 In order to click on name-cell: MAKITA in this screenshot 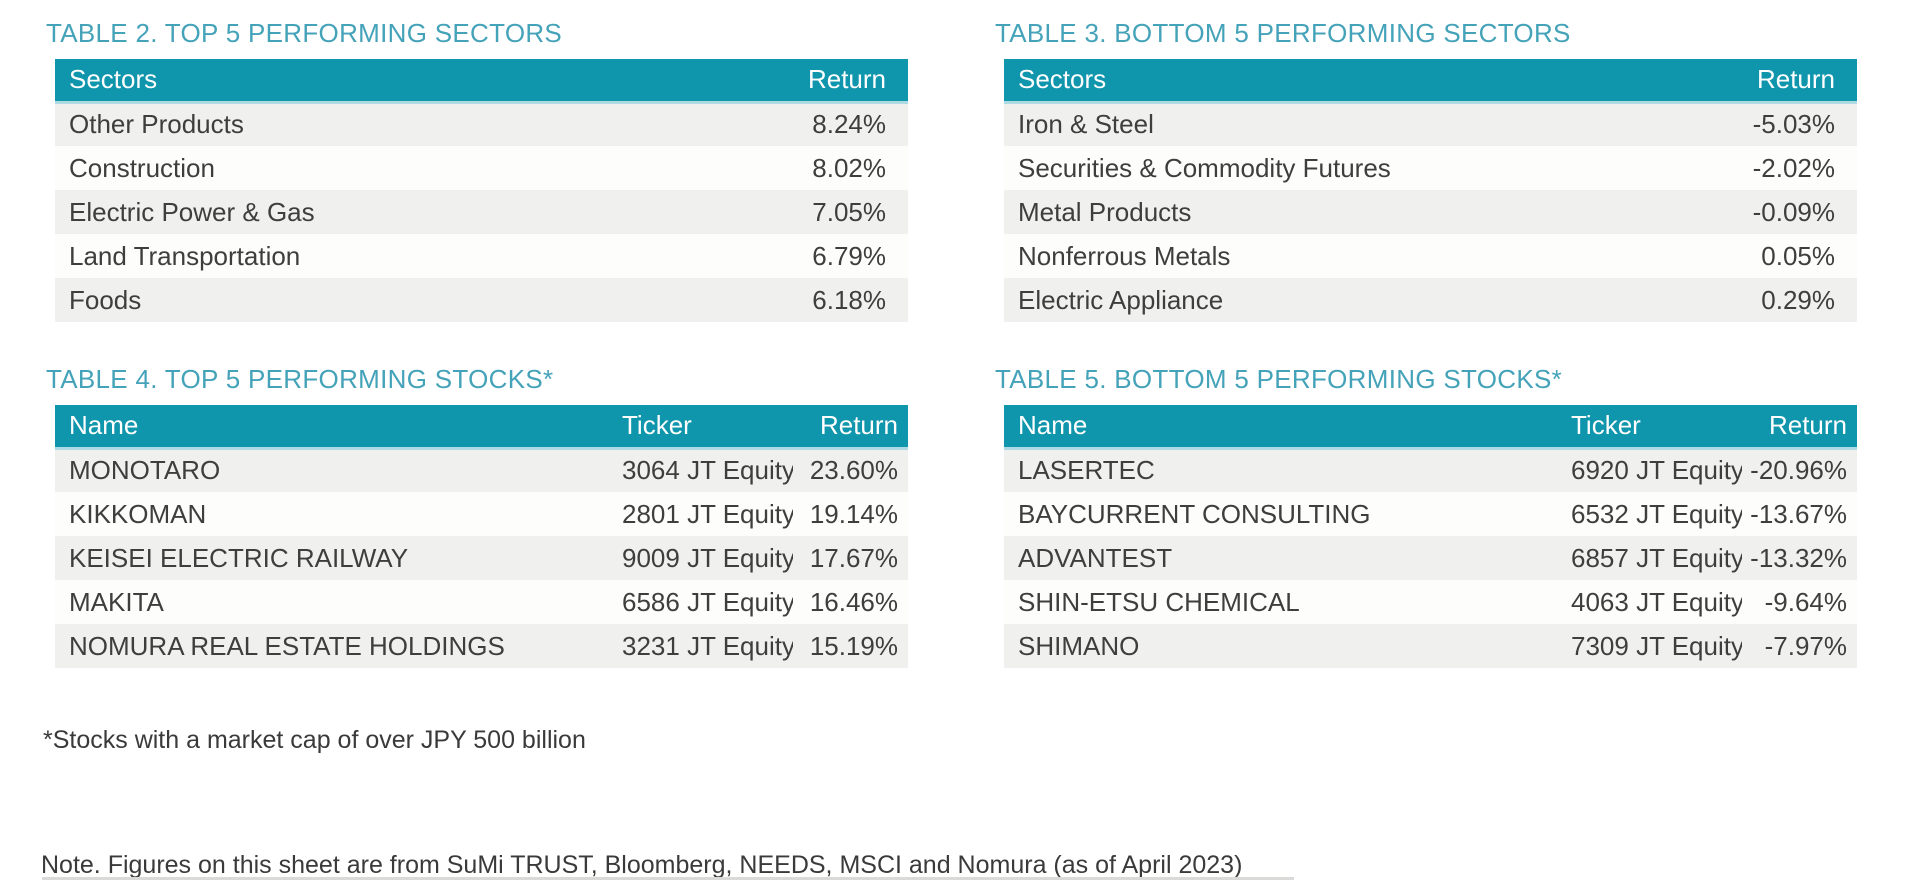, I will do `click(116, 601)`.